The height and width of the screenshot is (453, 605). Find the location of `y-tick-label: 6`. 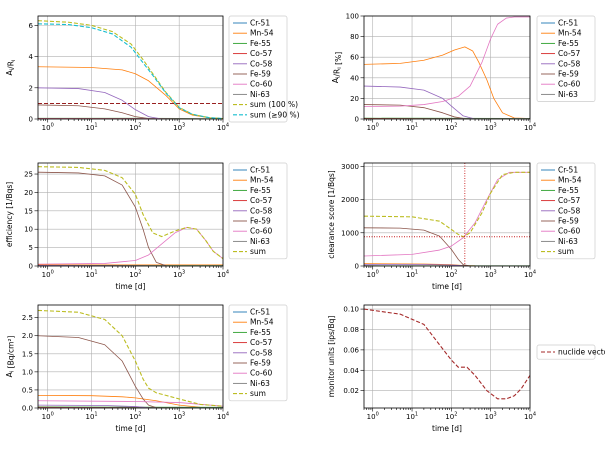

y-tick-label: 6 is located at coordinates (31, 26).